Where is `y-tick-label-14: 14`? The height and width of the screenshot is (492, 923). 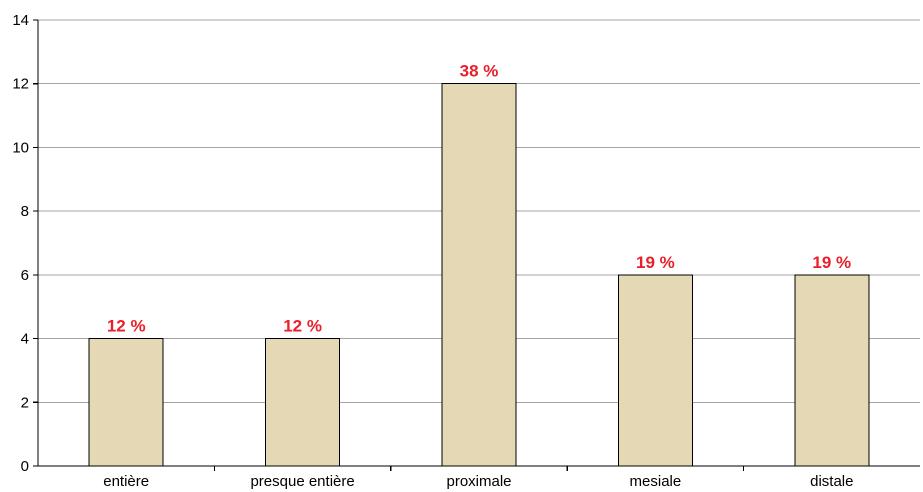
y-tick-label-14: 14 is located at coordinates (20, 20).